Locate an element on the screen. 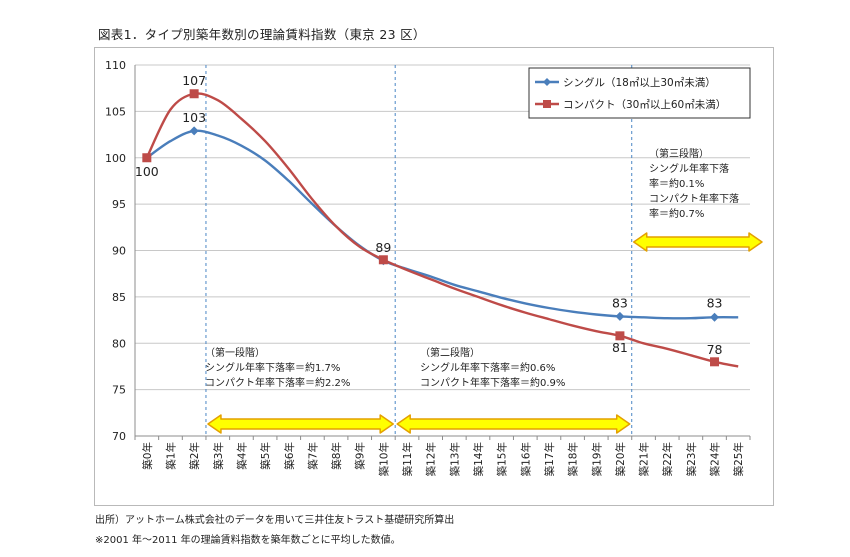 Image resolution: width=850 pixels, height=557 pixels. x-tick-label: 築15年 is located at coordinates (502, 459).